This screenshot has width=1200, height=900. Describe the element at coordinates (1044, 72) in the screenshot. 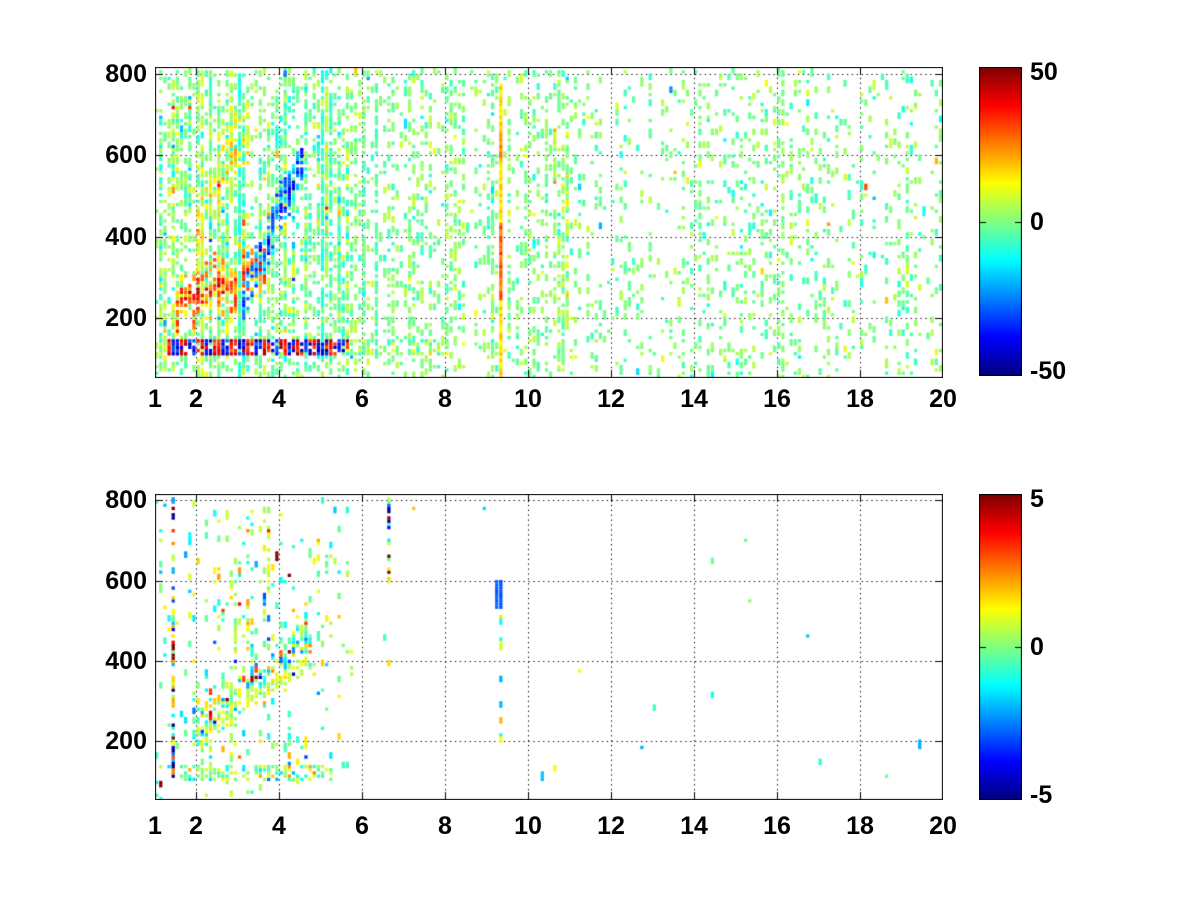

I see `colorbar-tick-label: 50` at that location.